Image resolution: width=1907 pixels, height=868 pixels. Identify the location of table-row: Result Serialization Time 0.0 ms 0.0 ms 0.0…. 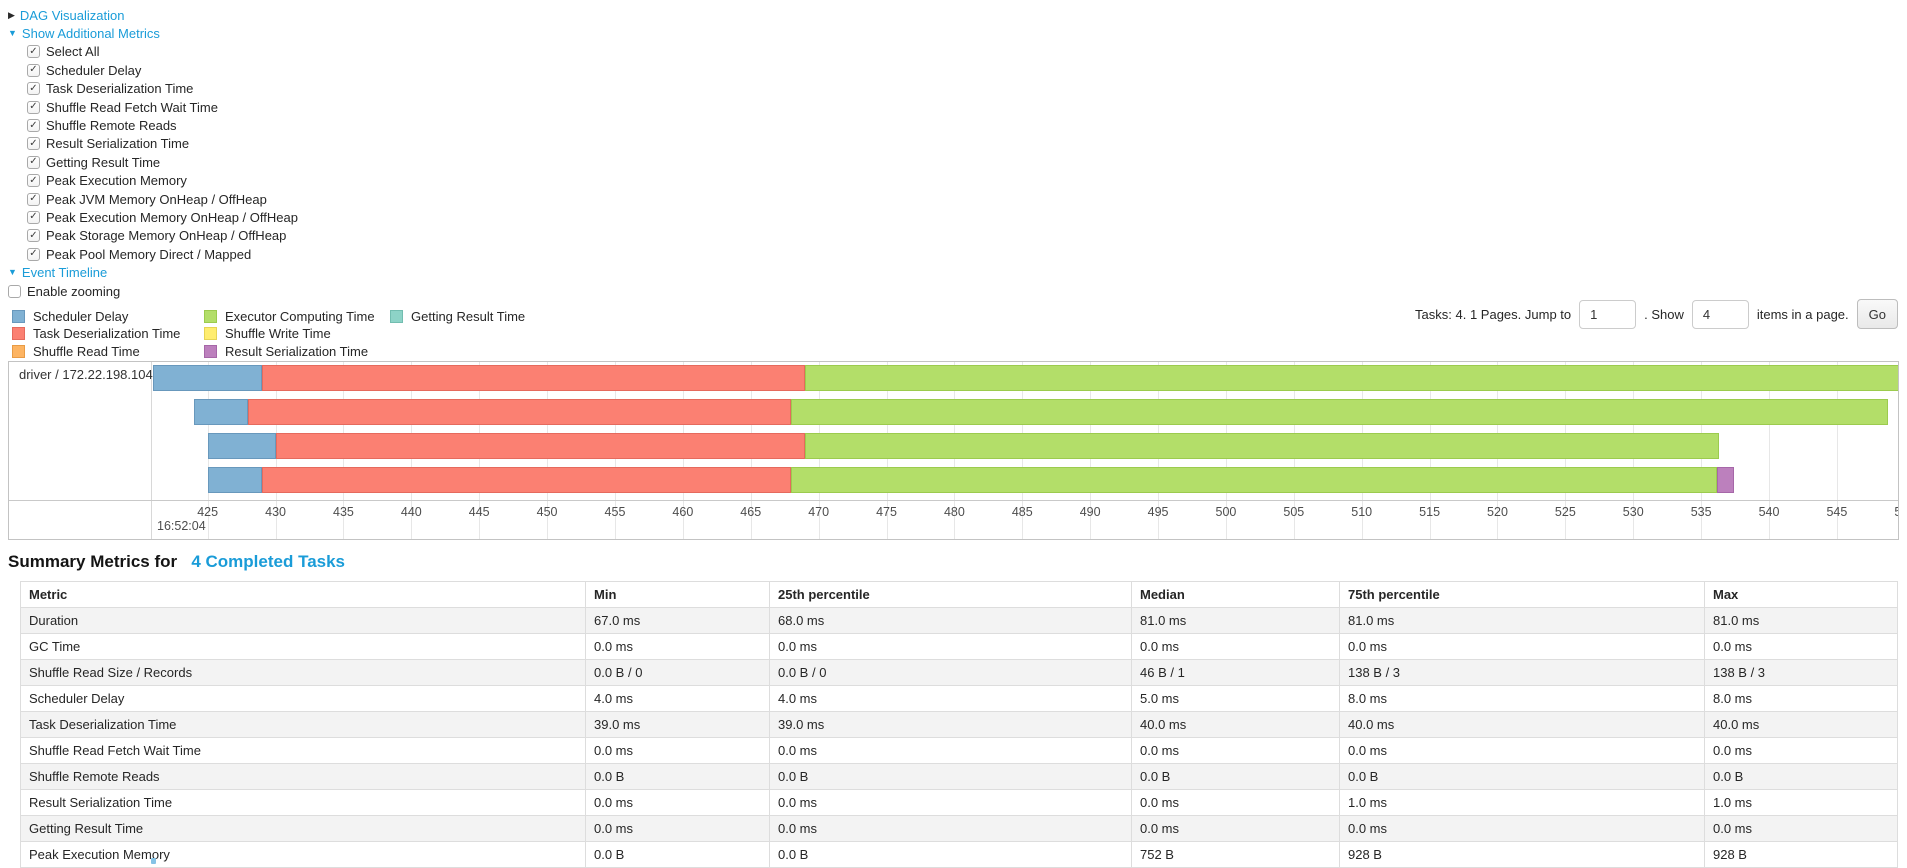
(959, 803).